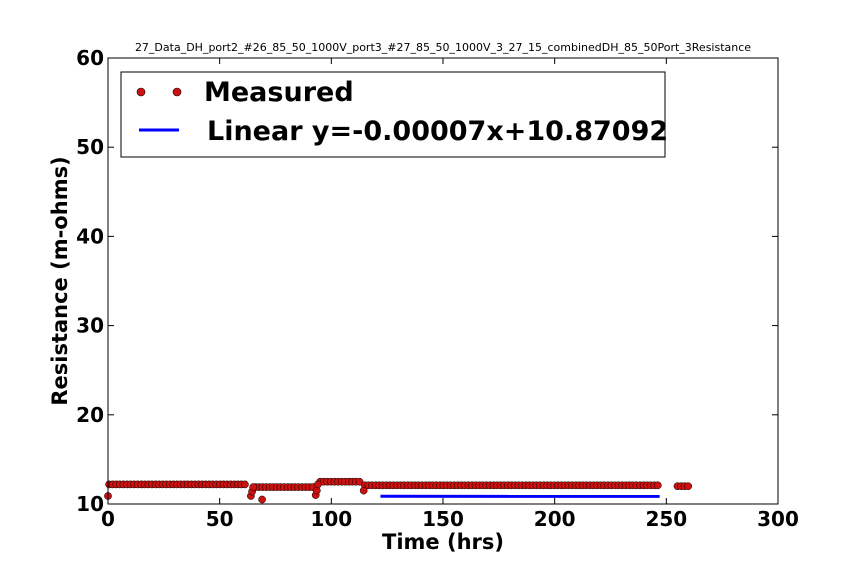  I want to click on y-tick-label: 10, so click(90, 504).